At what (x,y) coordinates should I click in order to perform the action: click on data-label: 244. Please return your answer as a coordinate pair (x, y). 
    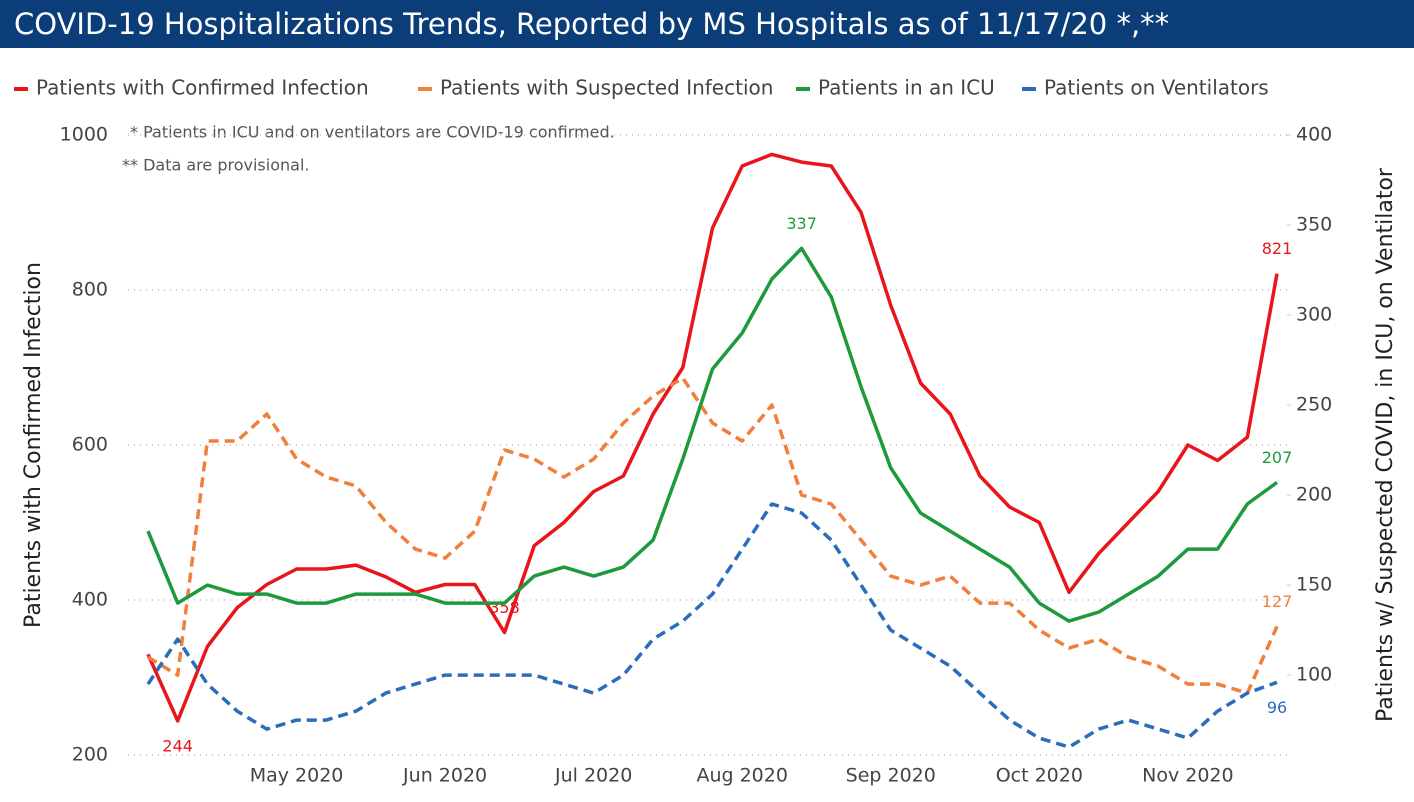
    Looking at the image, I should click on (177, 745).